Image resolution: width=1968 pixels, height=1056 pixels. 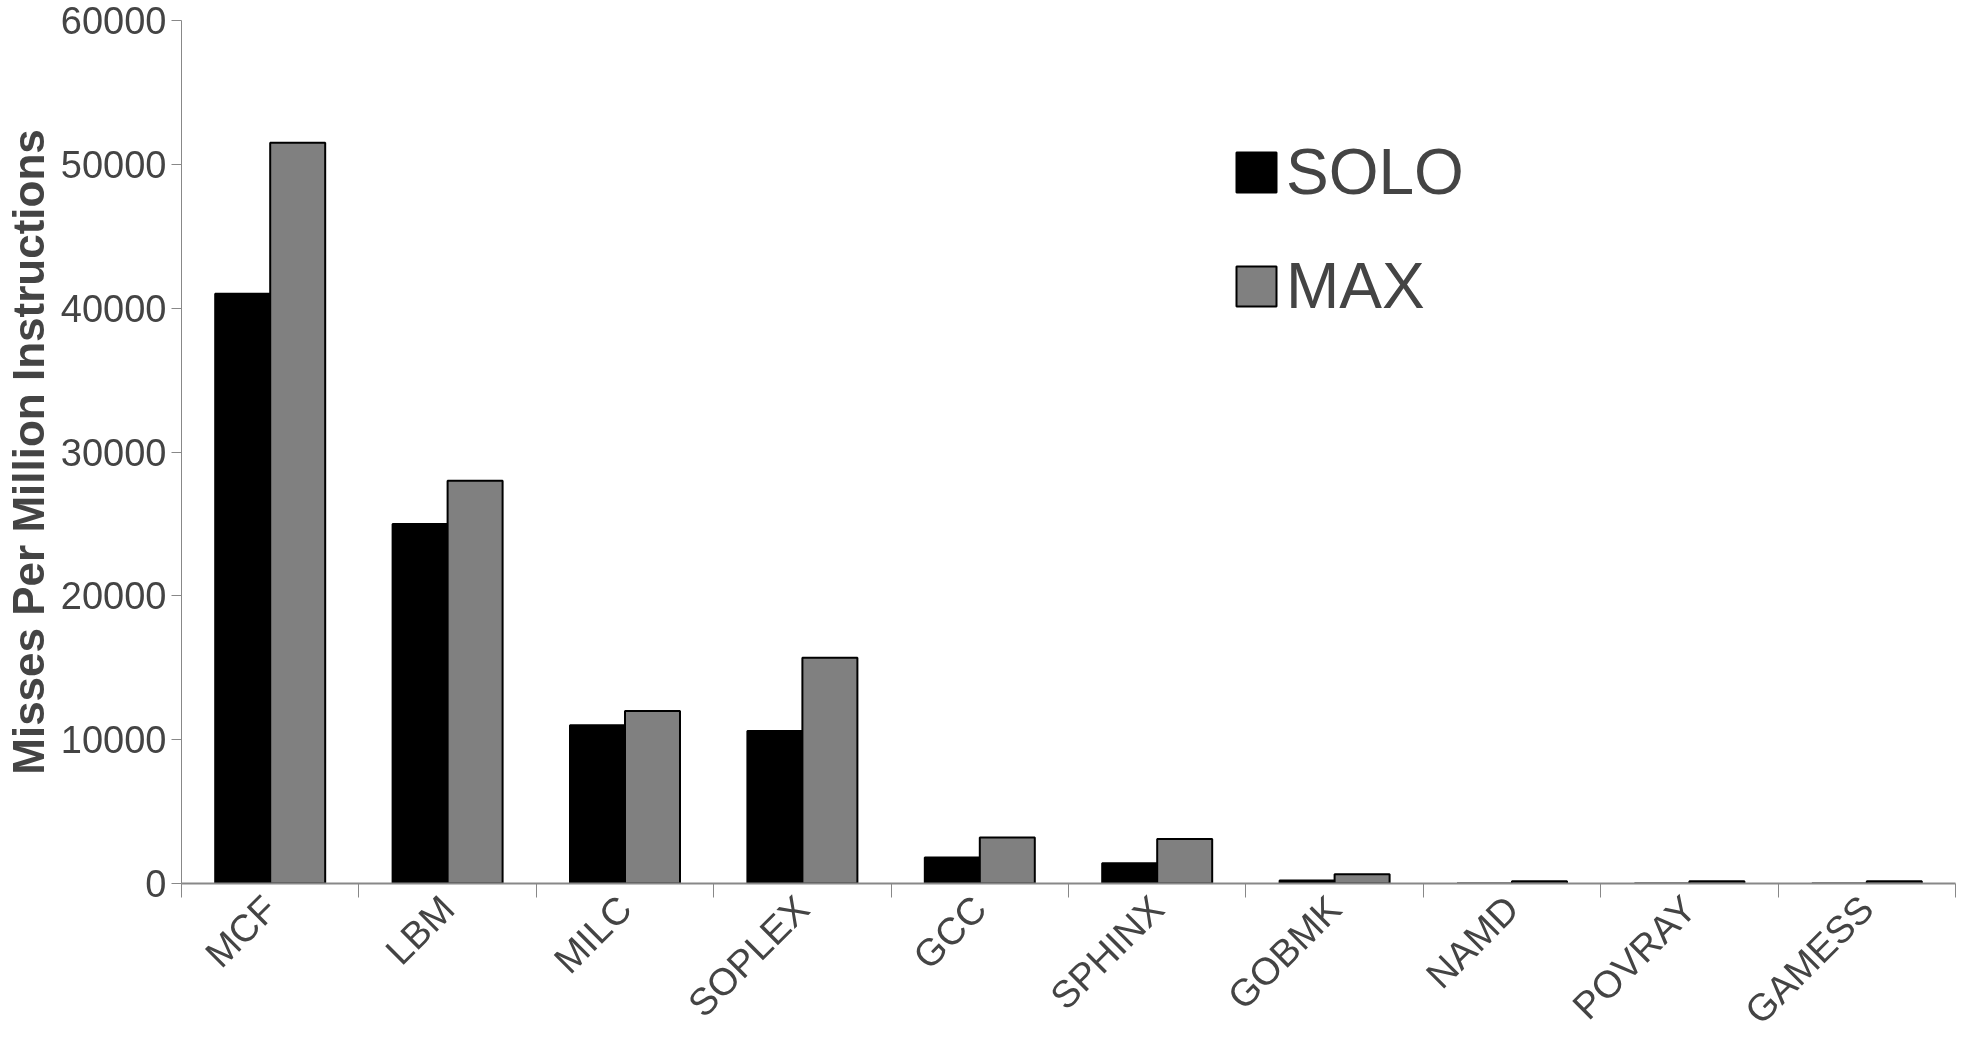 What do you see at coordinates (113, 21) in the screenshot?
I see `y-tick-label: 60000` at bounding box center [113, 21].